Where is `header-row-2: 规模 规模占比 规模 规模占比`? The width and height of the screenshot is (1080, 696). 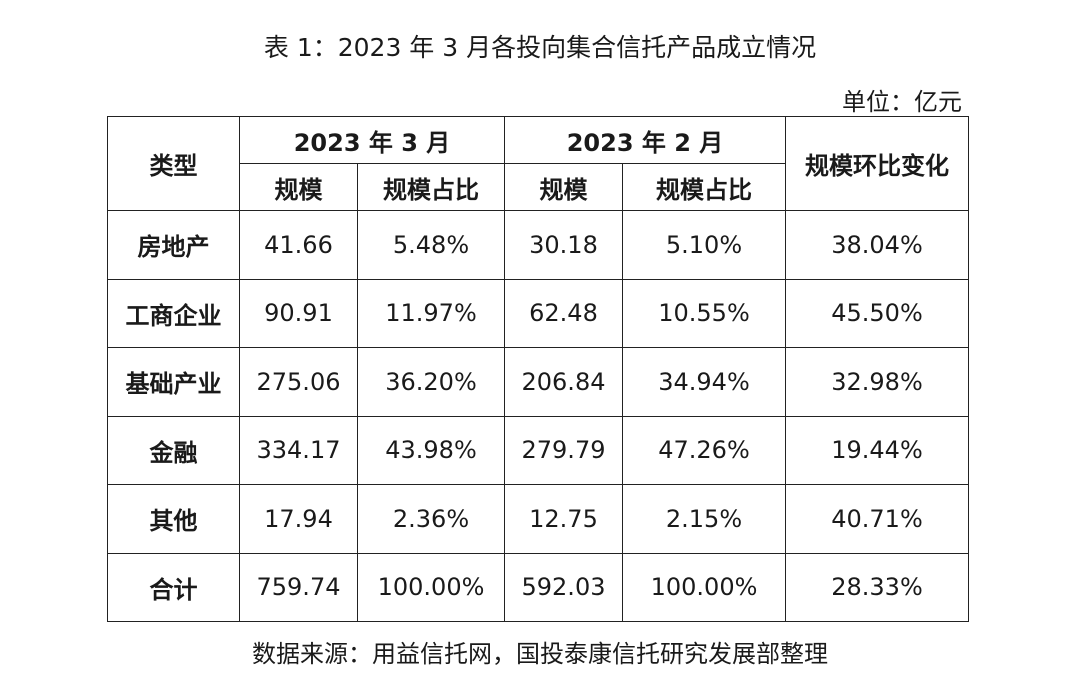
header-row-2: 规模 规模占比 规模 规模占比 is located at coordinates (538, 187).